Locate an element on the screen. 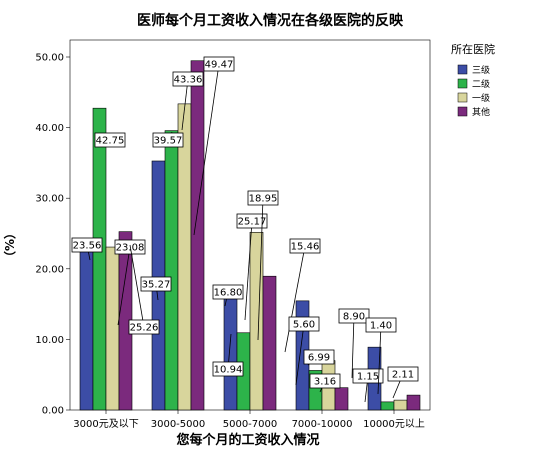 The width and height of the screenshot is (535, 452). legend-entry: 其他 is located at coordinates (481, 112).